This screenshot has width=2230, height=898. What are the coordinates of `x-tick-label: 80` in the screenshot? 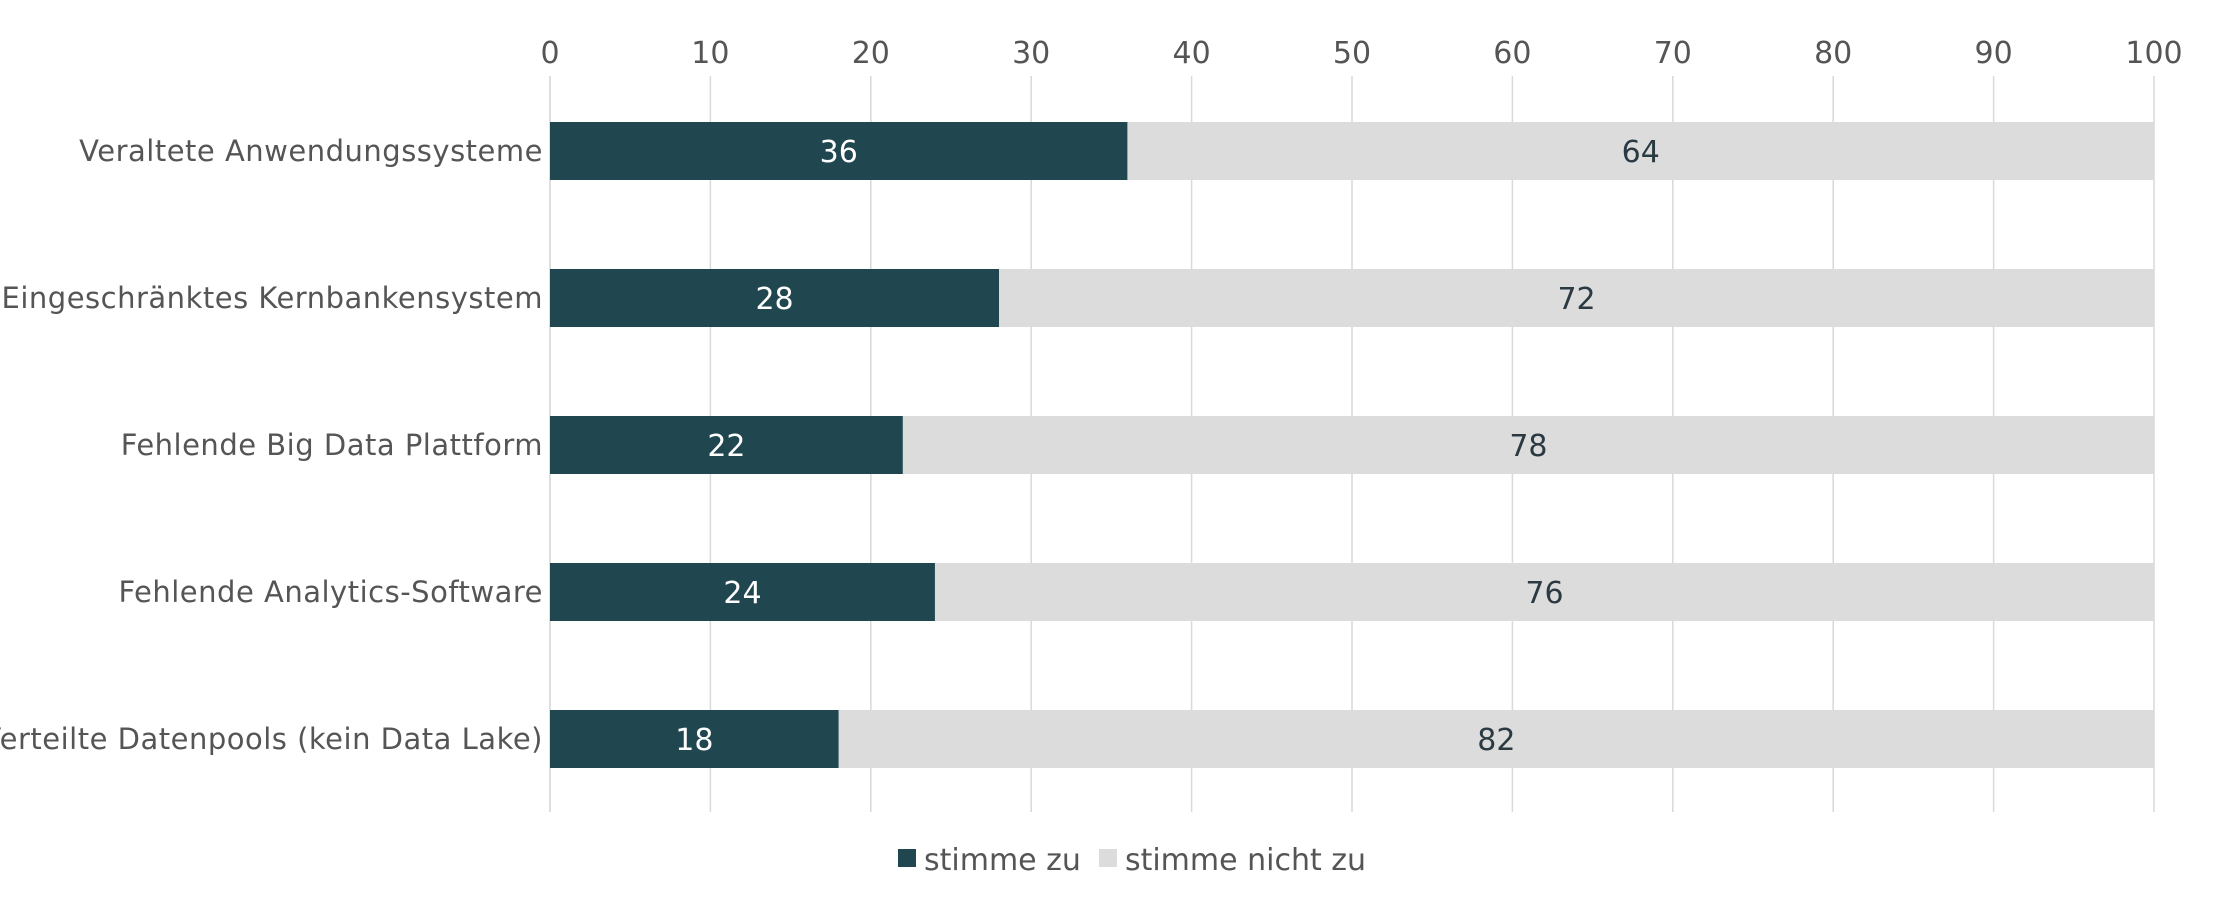 It's located at (1833, 53).